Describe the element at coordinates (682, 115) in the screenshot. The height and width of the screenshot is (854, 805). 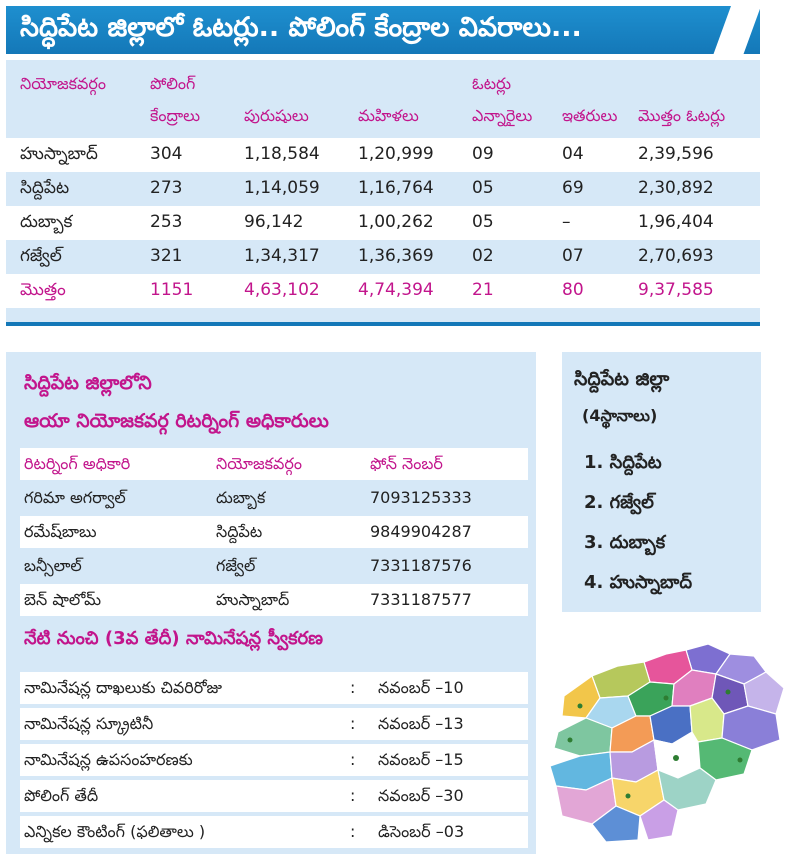
I see `header-total: మొత్తం ఓటర్లు` at that location.